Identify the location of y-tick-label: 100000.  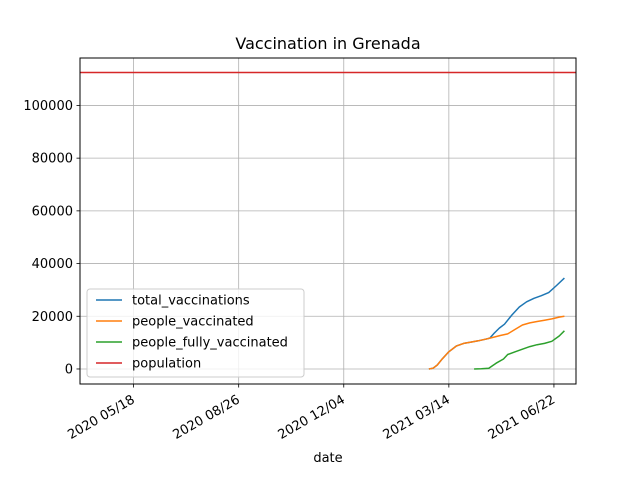
(48, 106).